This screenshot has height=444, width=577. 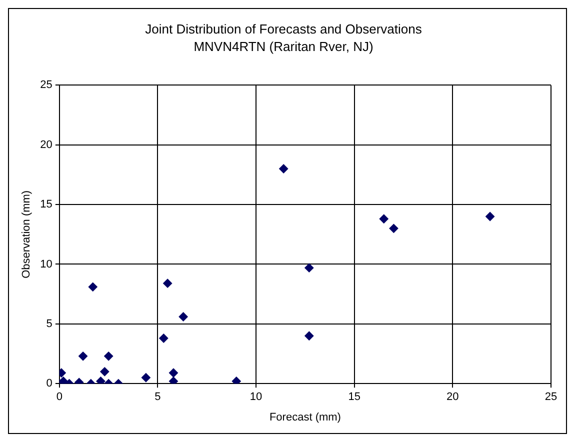 What do you see at coordinates (305, 417) in the screenshot?
I see `x-axis-title: Forecast (mm)` at bounding box center [305, 417].